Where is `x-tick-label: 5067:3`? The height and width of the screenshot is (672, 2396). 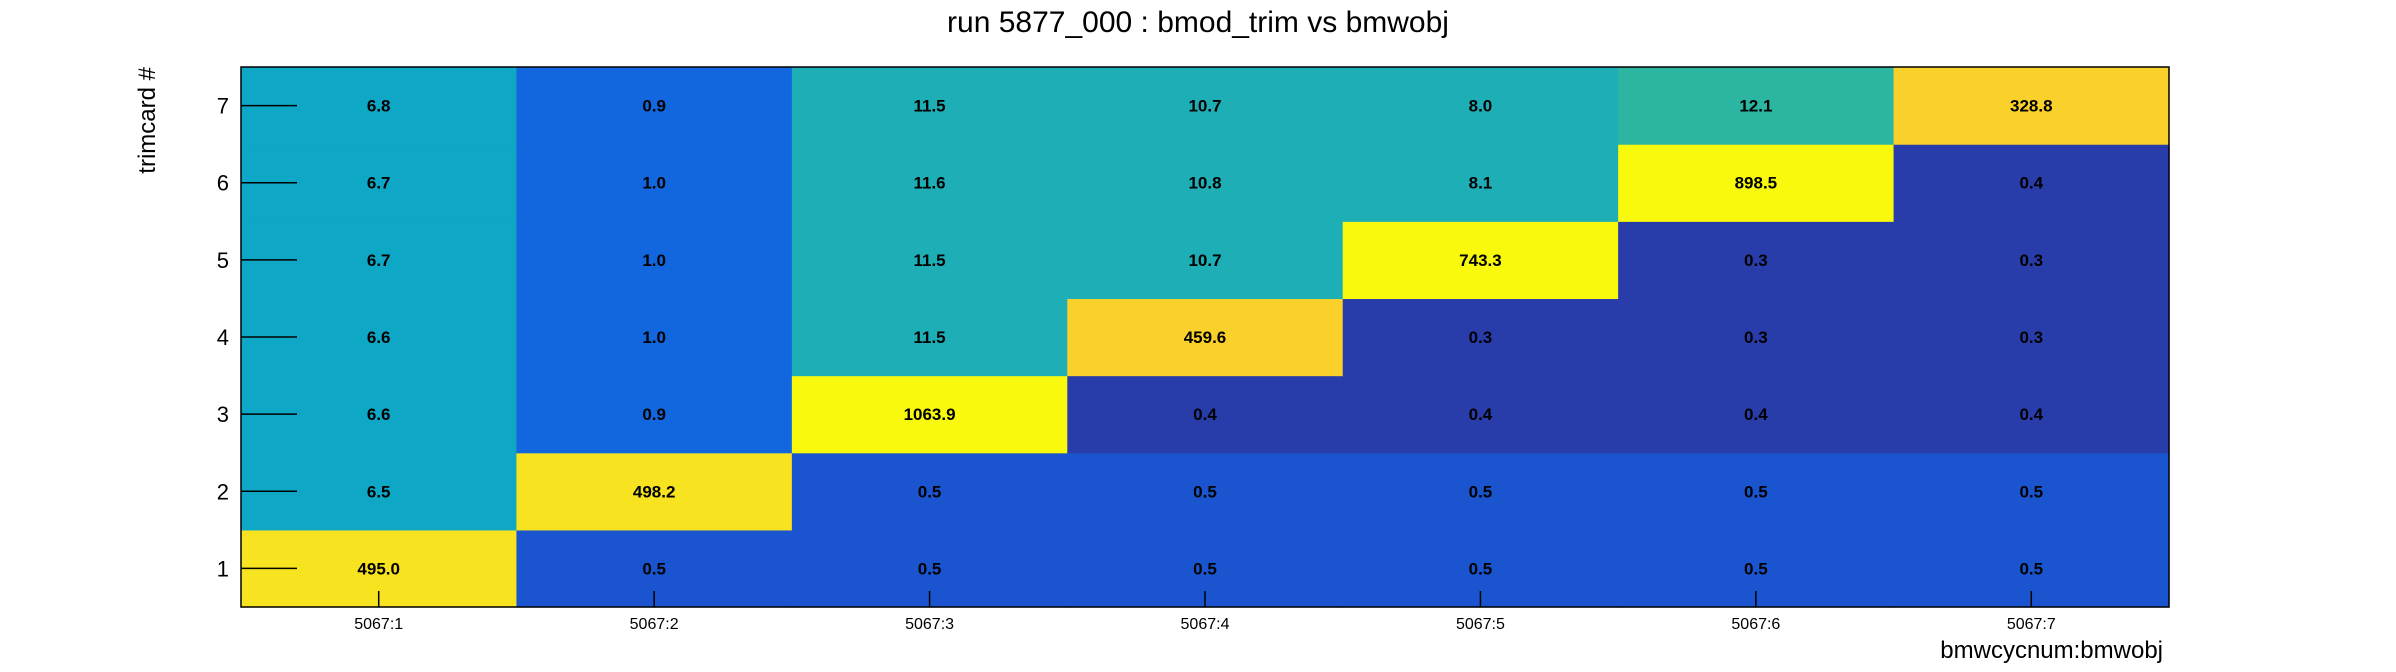
x-tick-label: 5067:3 is located at coordinates (929, 624).